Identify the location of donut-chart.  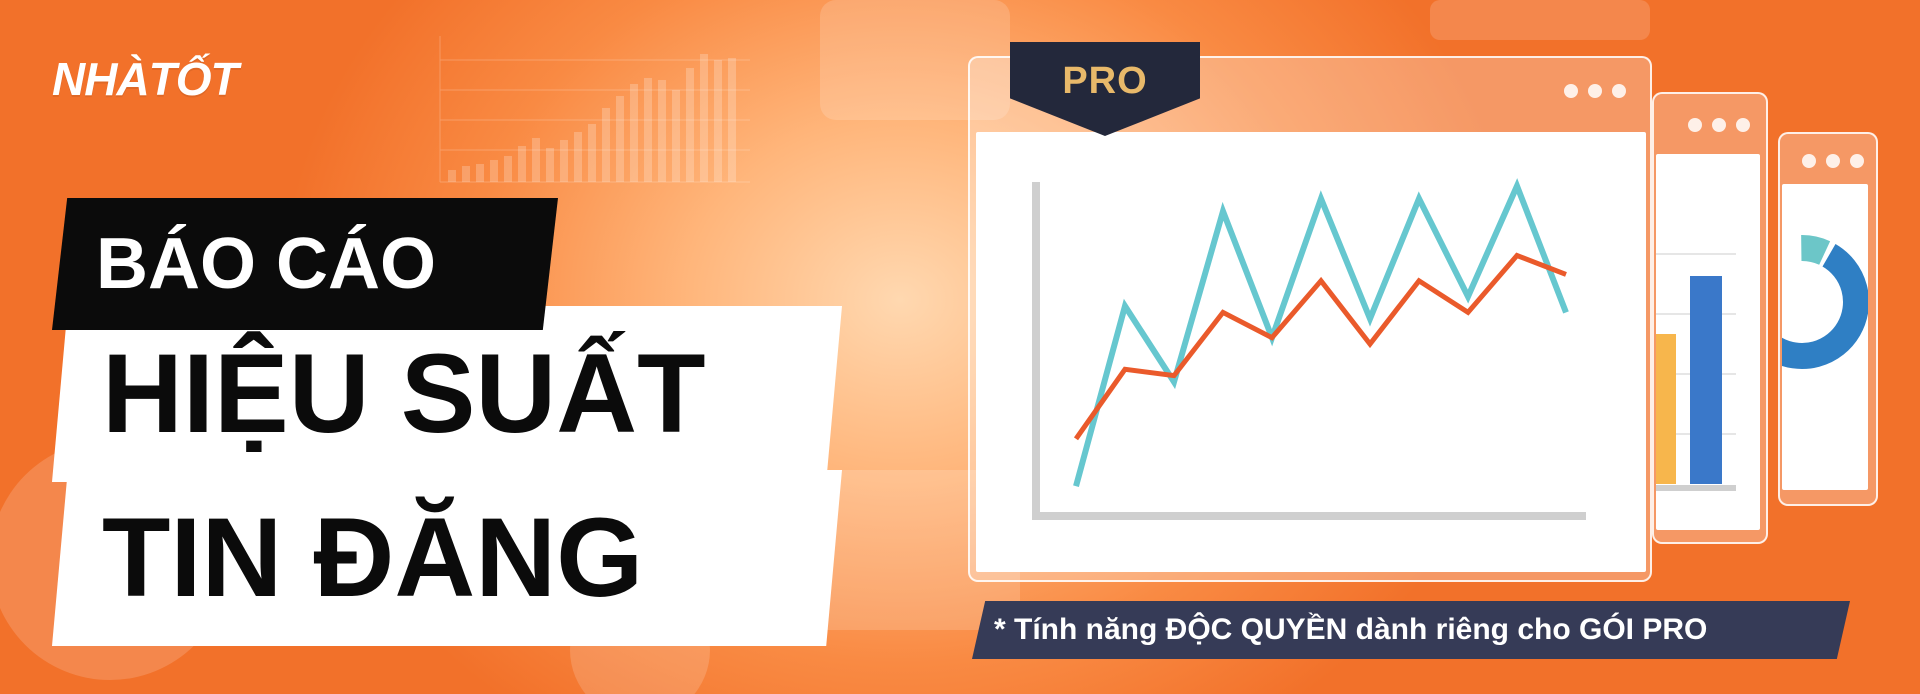
(1802, 302).